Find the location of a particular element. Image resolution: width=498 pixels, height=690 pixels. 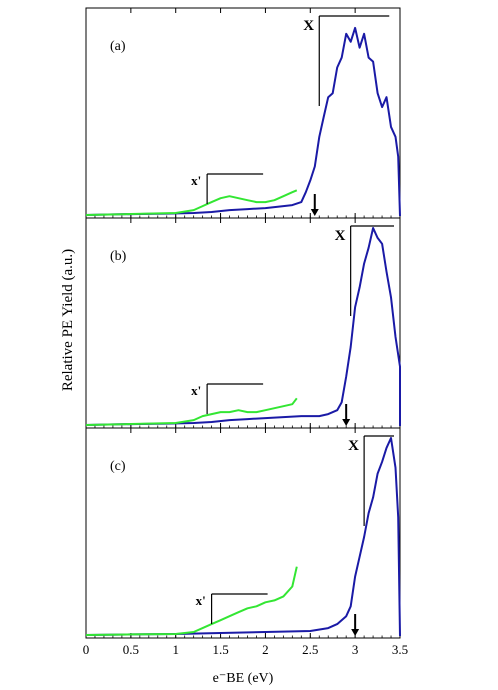

x-tick-label: 2 is located at coordinates (265, 649).